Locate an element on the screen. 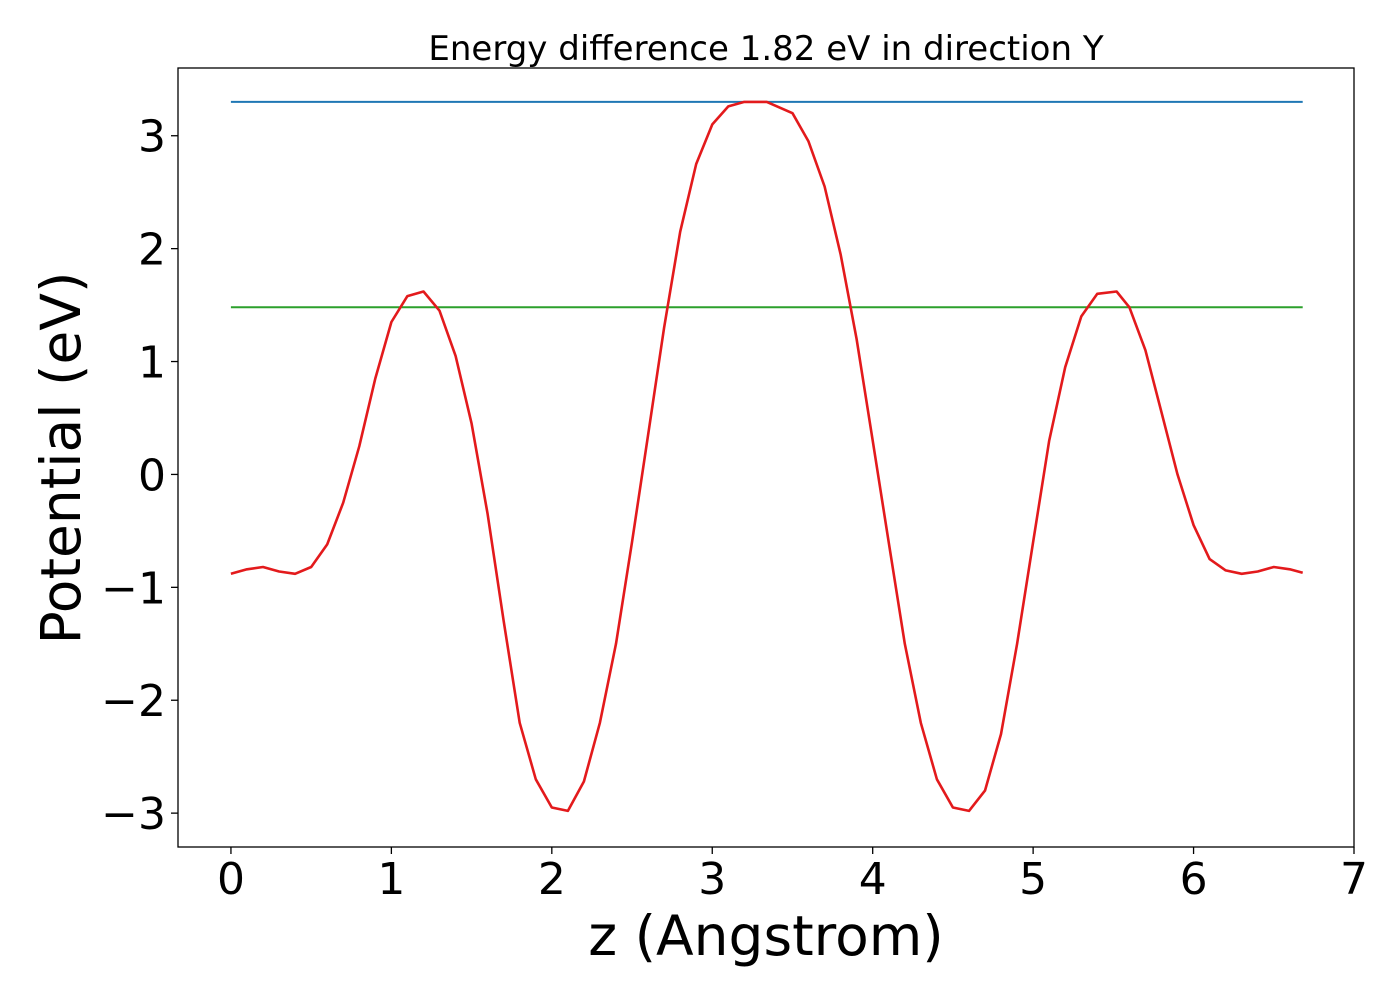  y-tick-label: −1 is located at coordinates (133, 588).